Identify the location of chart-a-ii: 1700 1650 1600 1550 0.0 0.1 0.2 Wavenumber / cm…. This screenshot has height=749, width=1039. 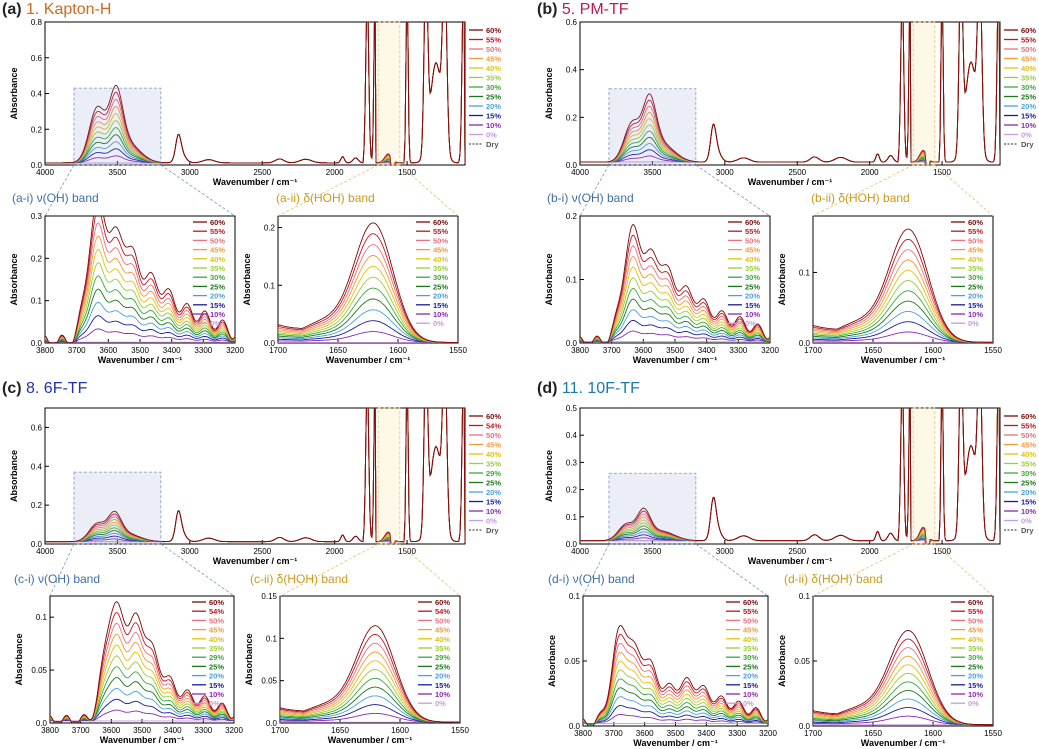
(354, 290).